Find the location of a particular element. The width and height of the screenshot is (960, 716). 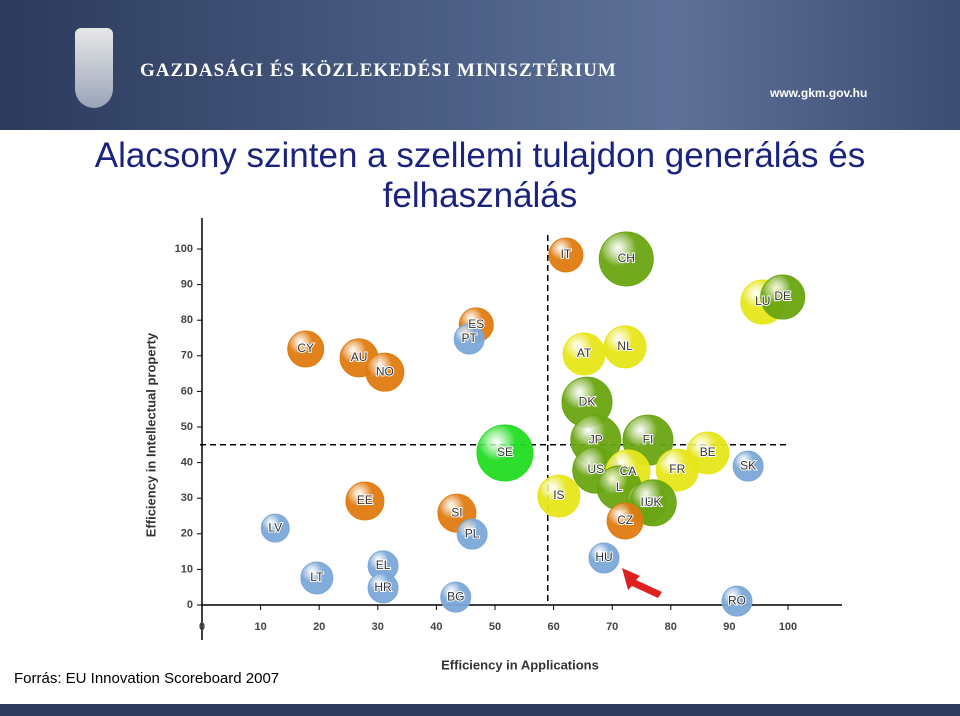

bubble-label: PL is located at coordinates (472, 533).